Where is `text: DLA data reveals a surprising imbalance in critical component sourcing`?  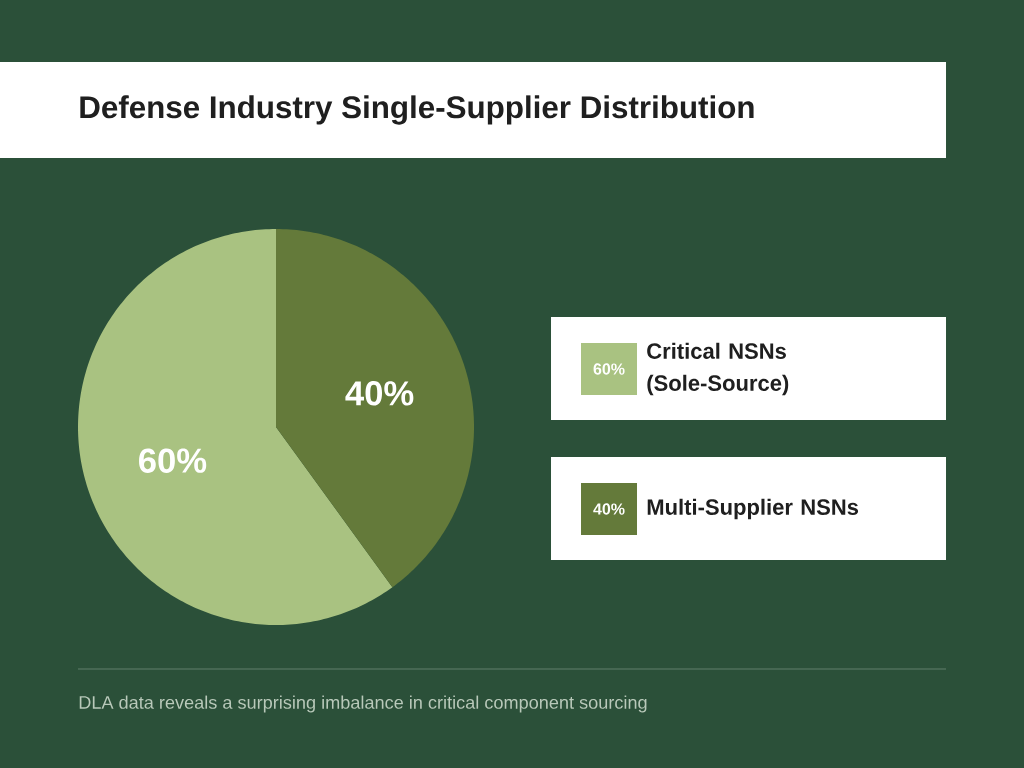
text: DLA data reveals a surprising imbalance in critical component sourcing is located at coordinates (363, 704).